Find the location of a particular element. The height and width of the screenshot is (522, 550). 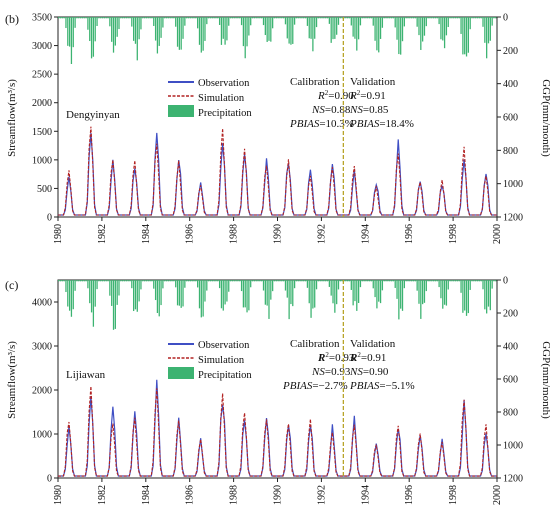

panel-c-legend: Observation Simulation Precipitation is located at coordinates (210, 360).